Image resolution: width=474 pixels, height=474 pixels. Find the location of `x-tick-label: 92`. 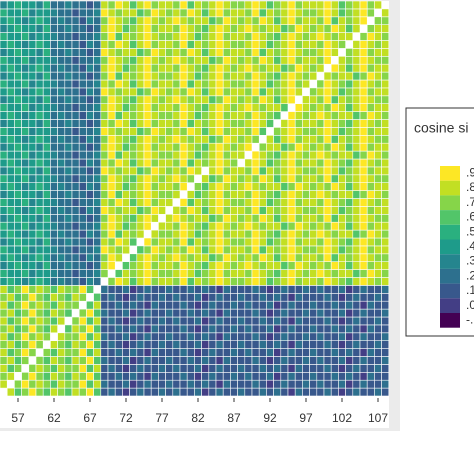

x-tick-label: 92 is located at coordinates (270, 418).